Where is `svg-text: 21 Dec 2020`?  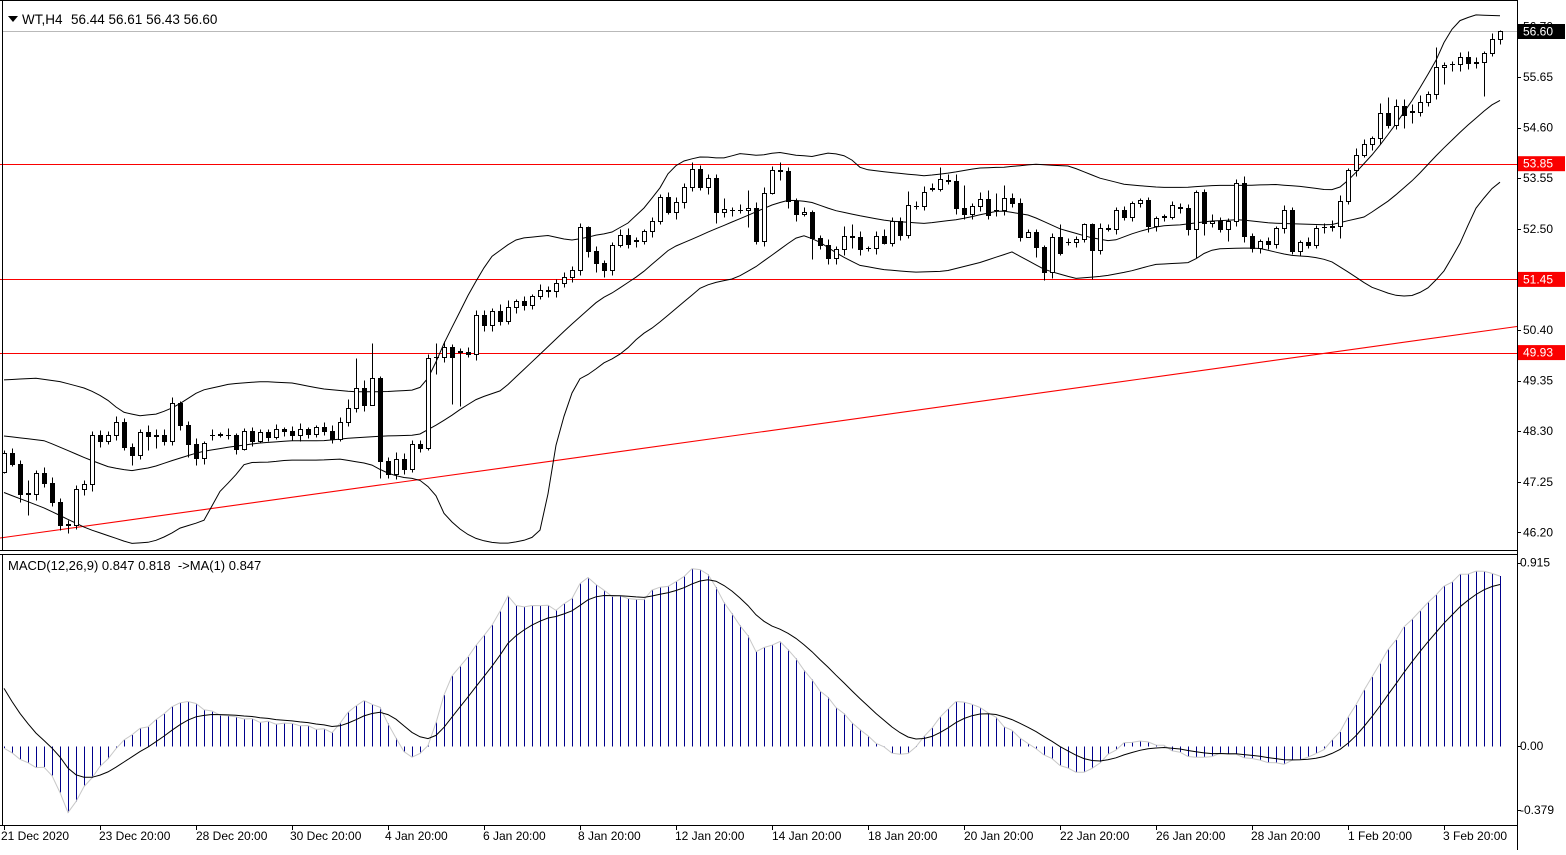
svg-text: 21 Dec 2020 is located at coordinates (35, 836).